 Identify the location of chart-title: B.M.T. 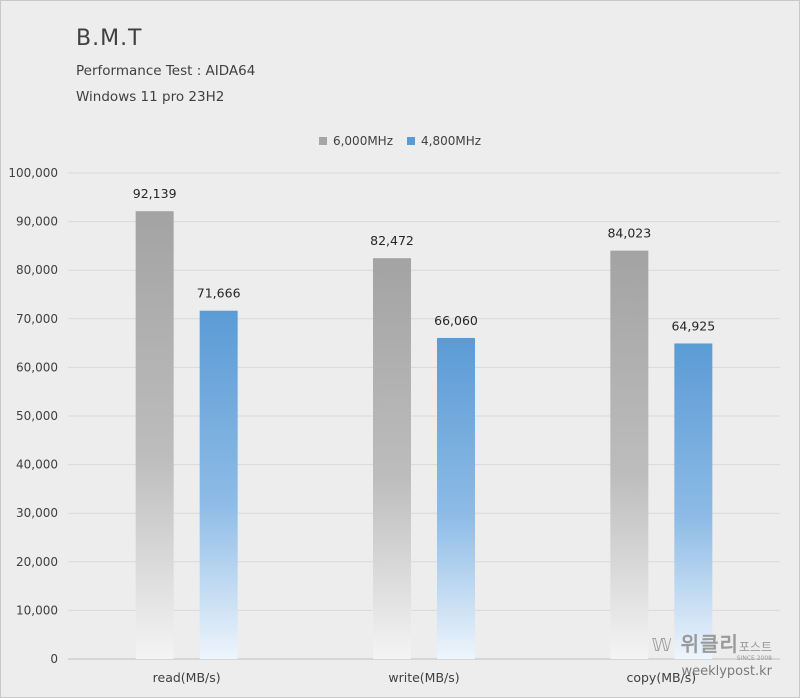
(109, 38).